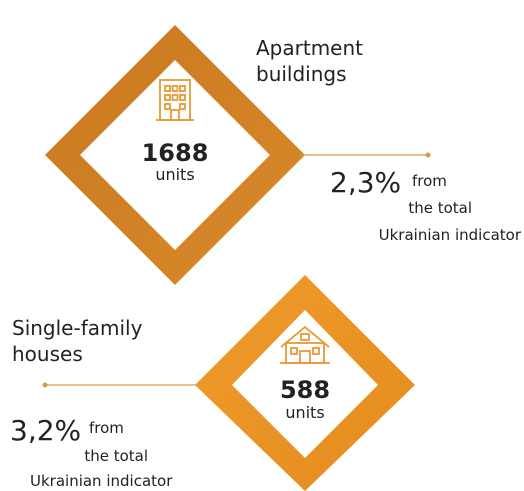 Image resolution: width=524 pixels, height=491 pixels. Describe the element at coordinates (309, 48) in the screenshot. I see `title: Apartment` at that location.